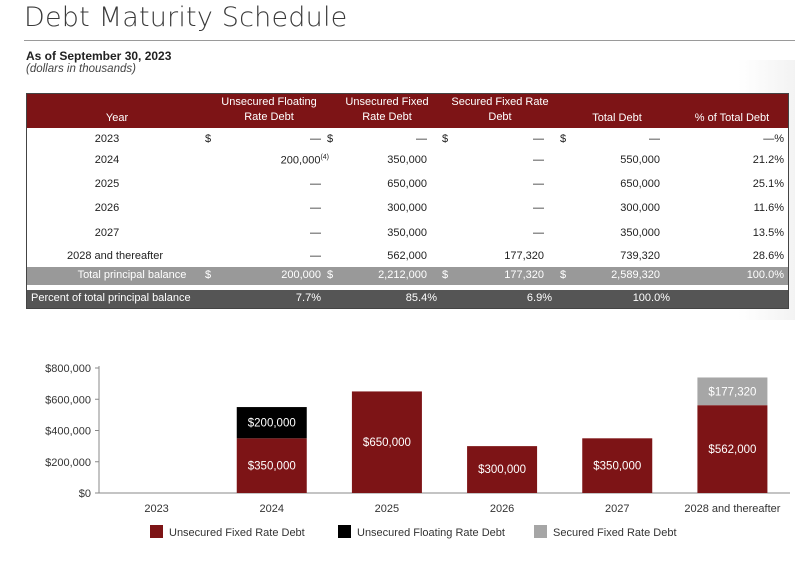 The width and height of the screenshot is (795, 583). I want to click on bar-data-label: $562,000, so click(732, 450).